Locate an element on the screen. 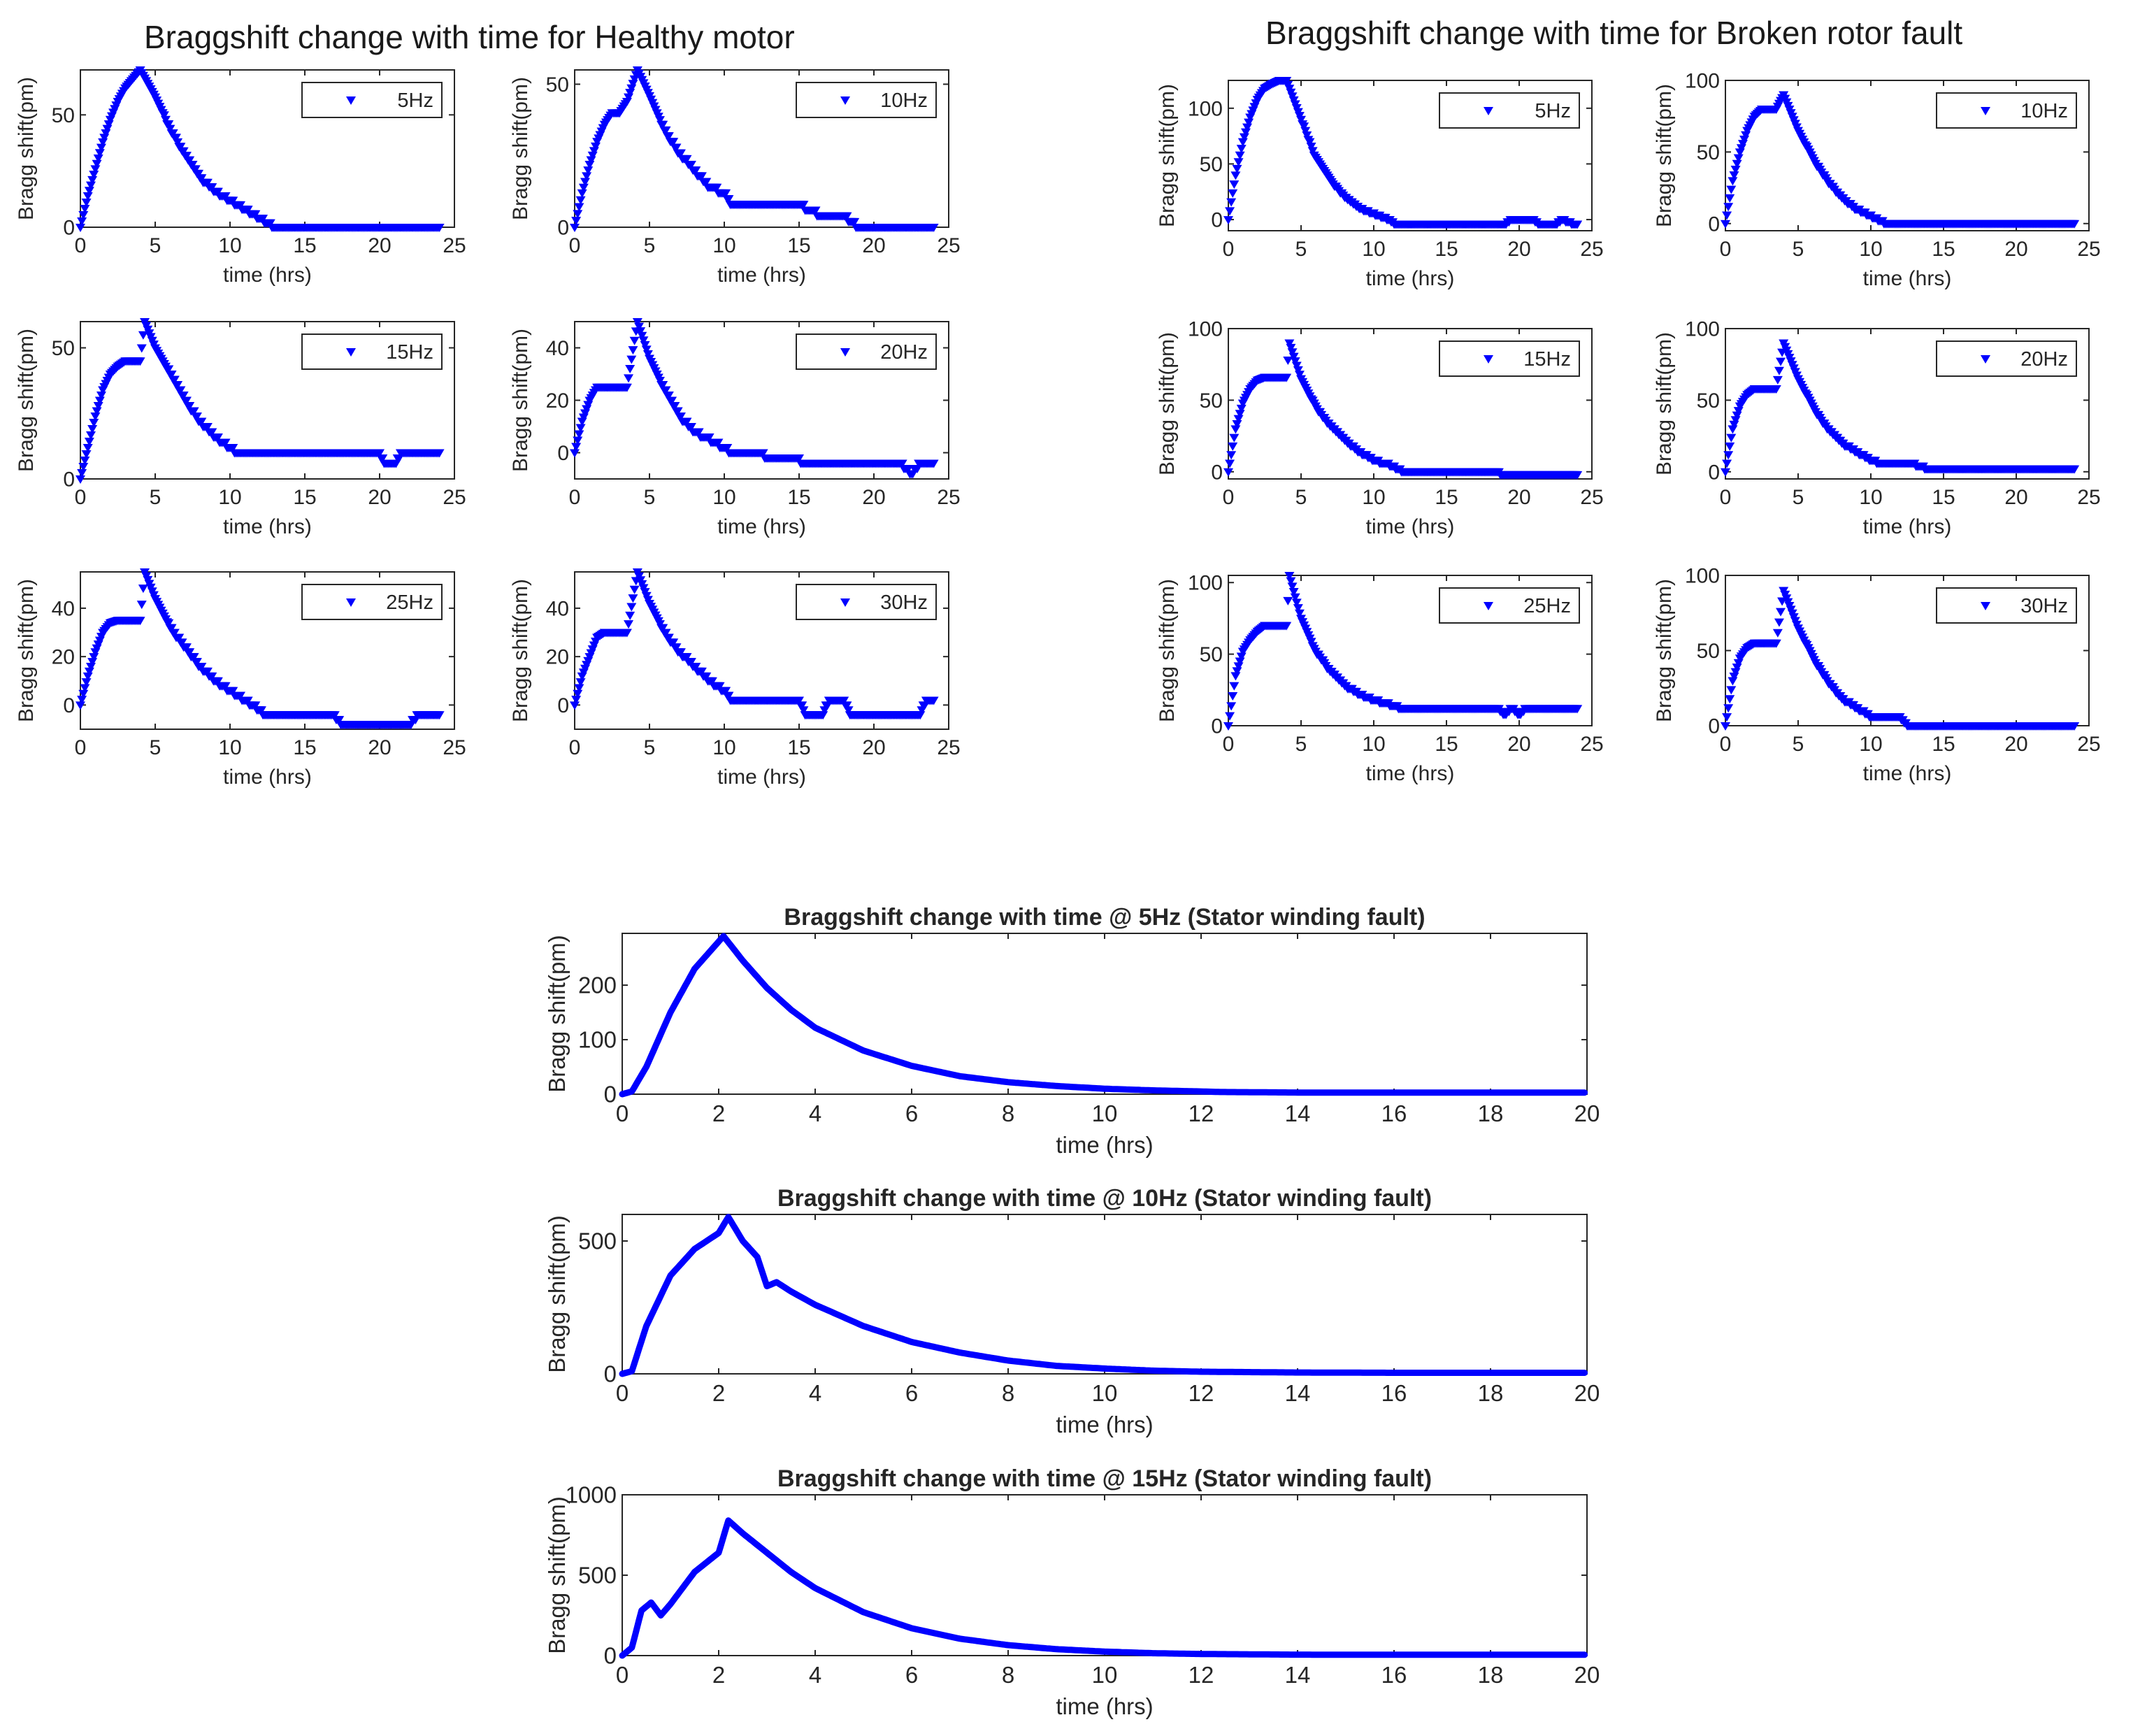  x-tick-label: 18 is located at coordinates (1491, 1675).